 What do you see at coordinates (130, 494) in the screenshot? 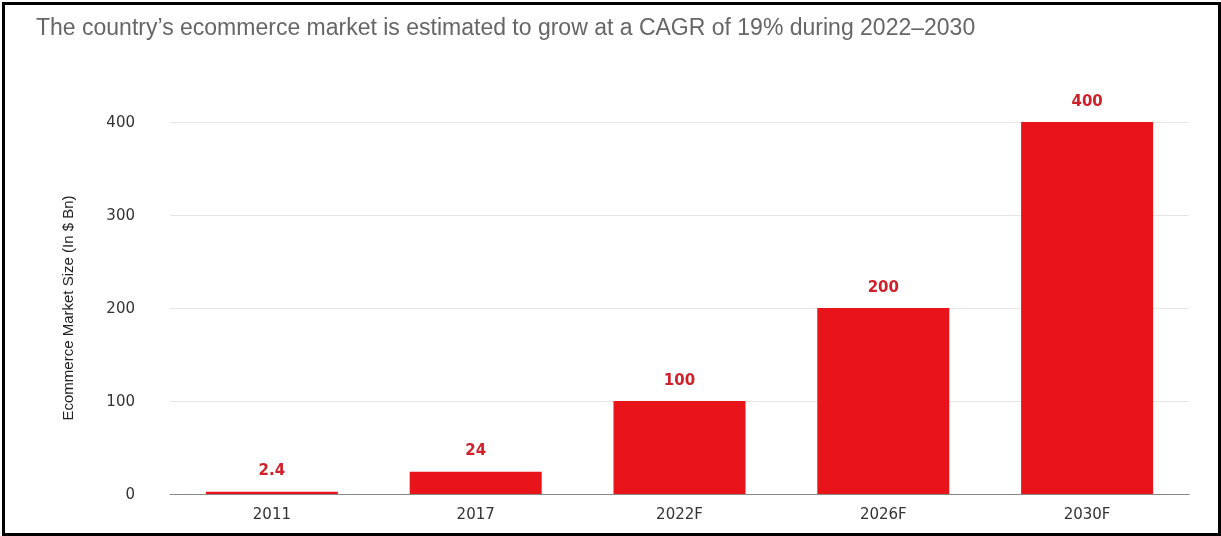
I see `y-tick-label: 0` at bounding box center [130, 494].